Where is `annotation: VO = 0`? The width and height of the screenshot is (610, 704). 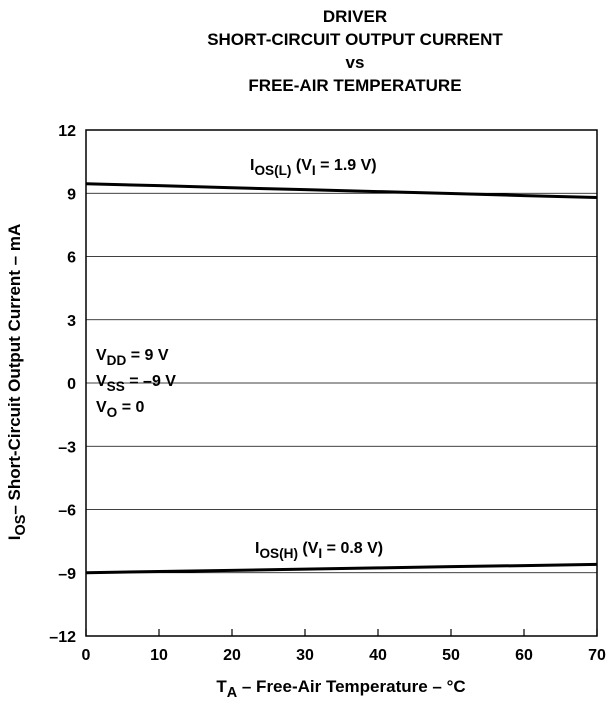
annotation: VO = 0 is located at coordinates (120, 409).